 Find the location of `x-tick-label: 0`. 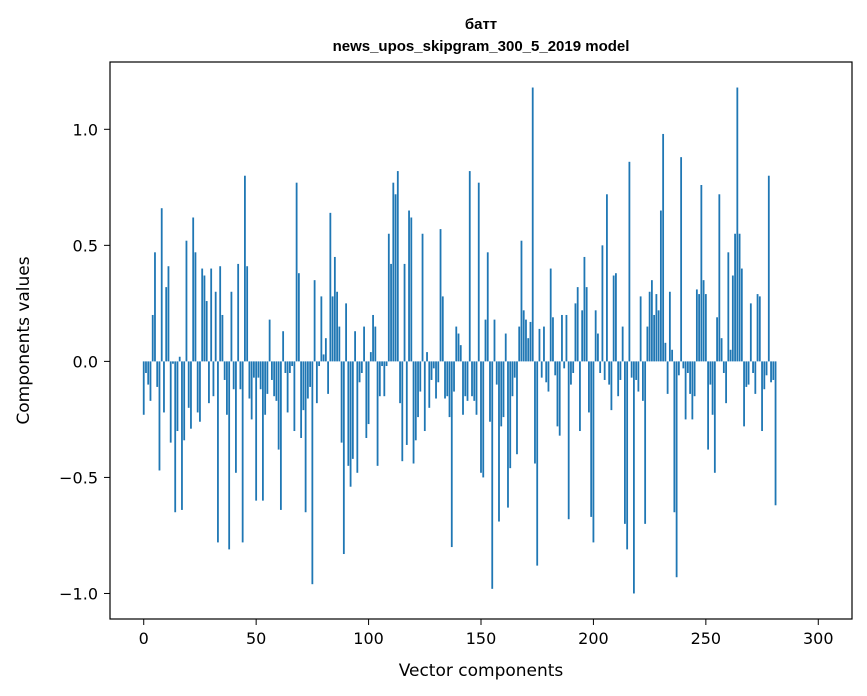

x-tick-label: 0 is located at coordinates (144, 638).